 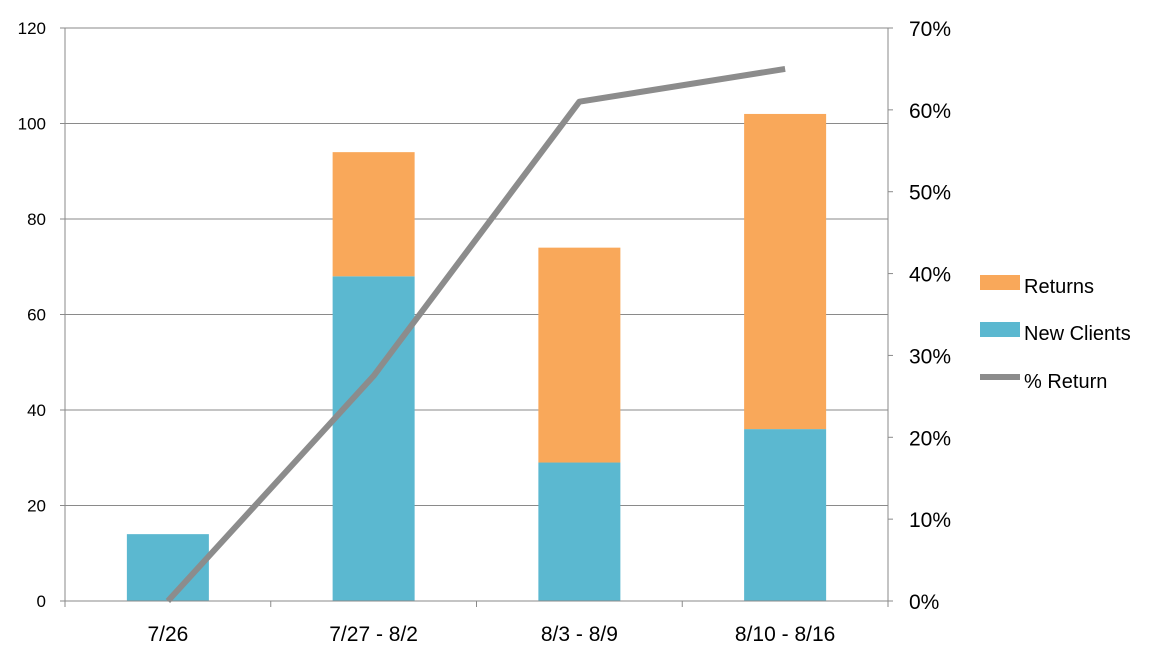 I want to click on legend-label: % Return, so click(x=1065, y=382).